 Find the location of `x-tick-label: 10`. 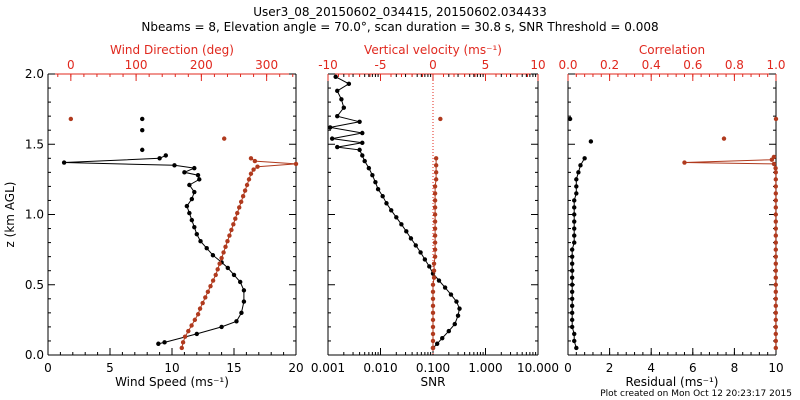

x-tick-label: 10 is located at coordinates (775, 368).